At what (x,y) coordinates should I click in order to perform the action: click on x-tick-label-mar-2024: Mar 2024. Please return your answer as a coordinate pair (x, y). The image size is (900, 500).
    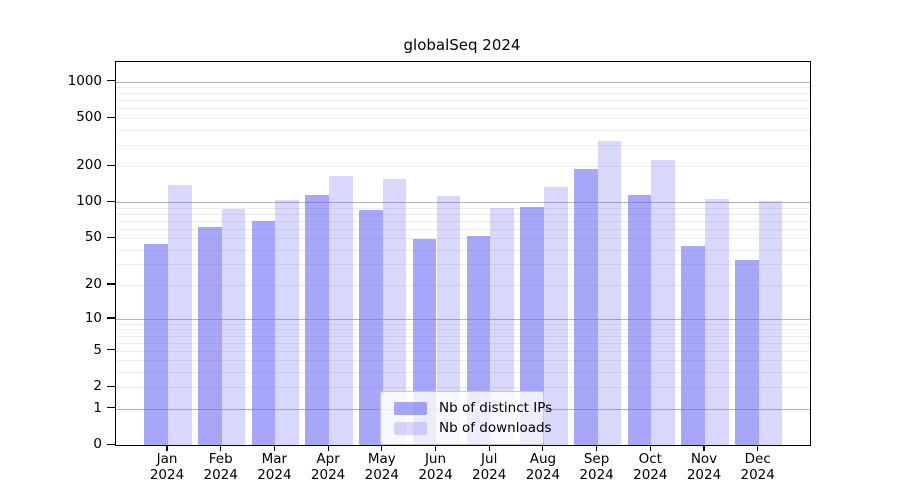
    Looking at the image, I should click on (274, 467).